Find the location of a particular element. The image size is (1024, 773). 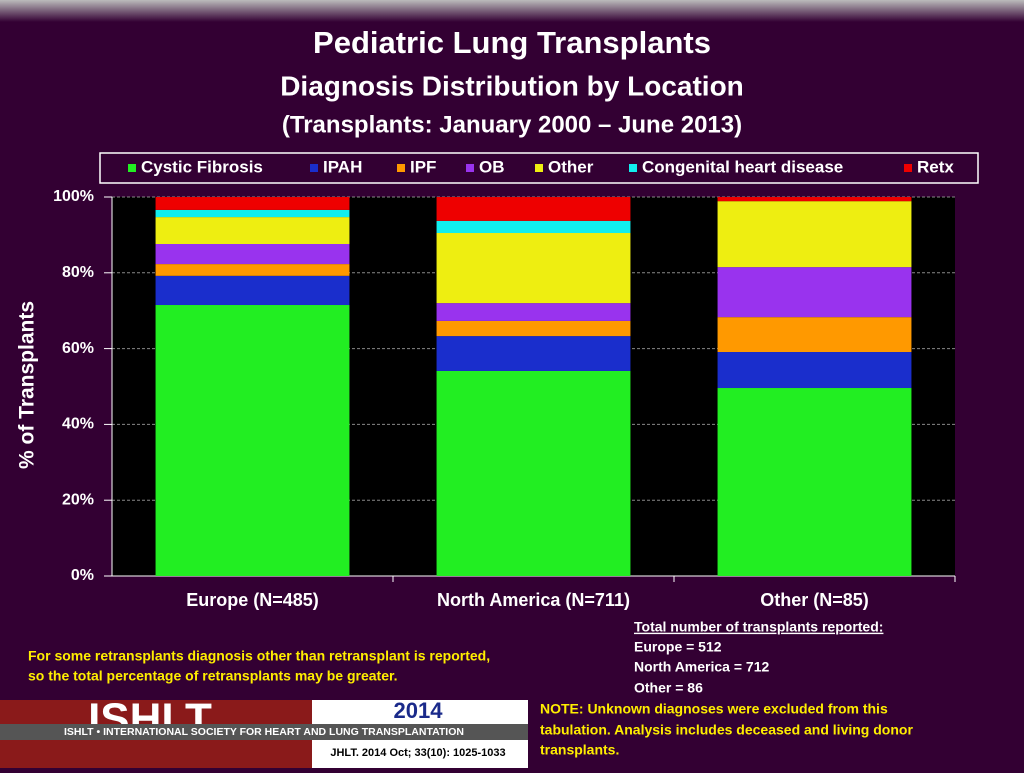

y-tick-label: 20% is located at coordinates (78, 499).